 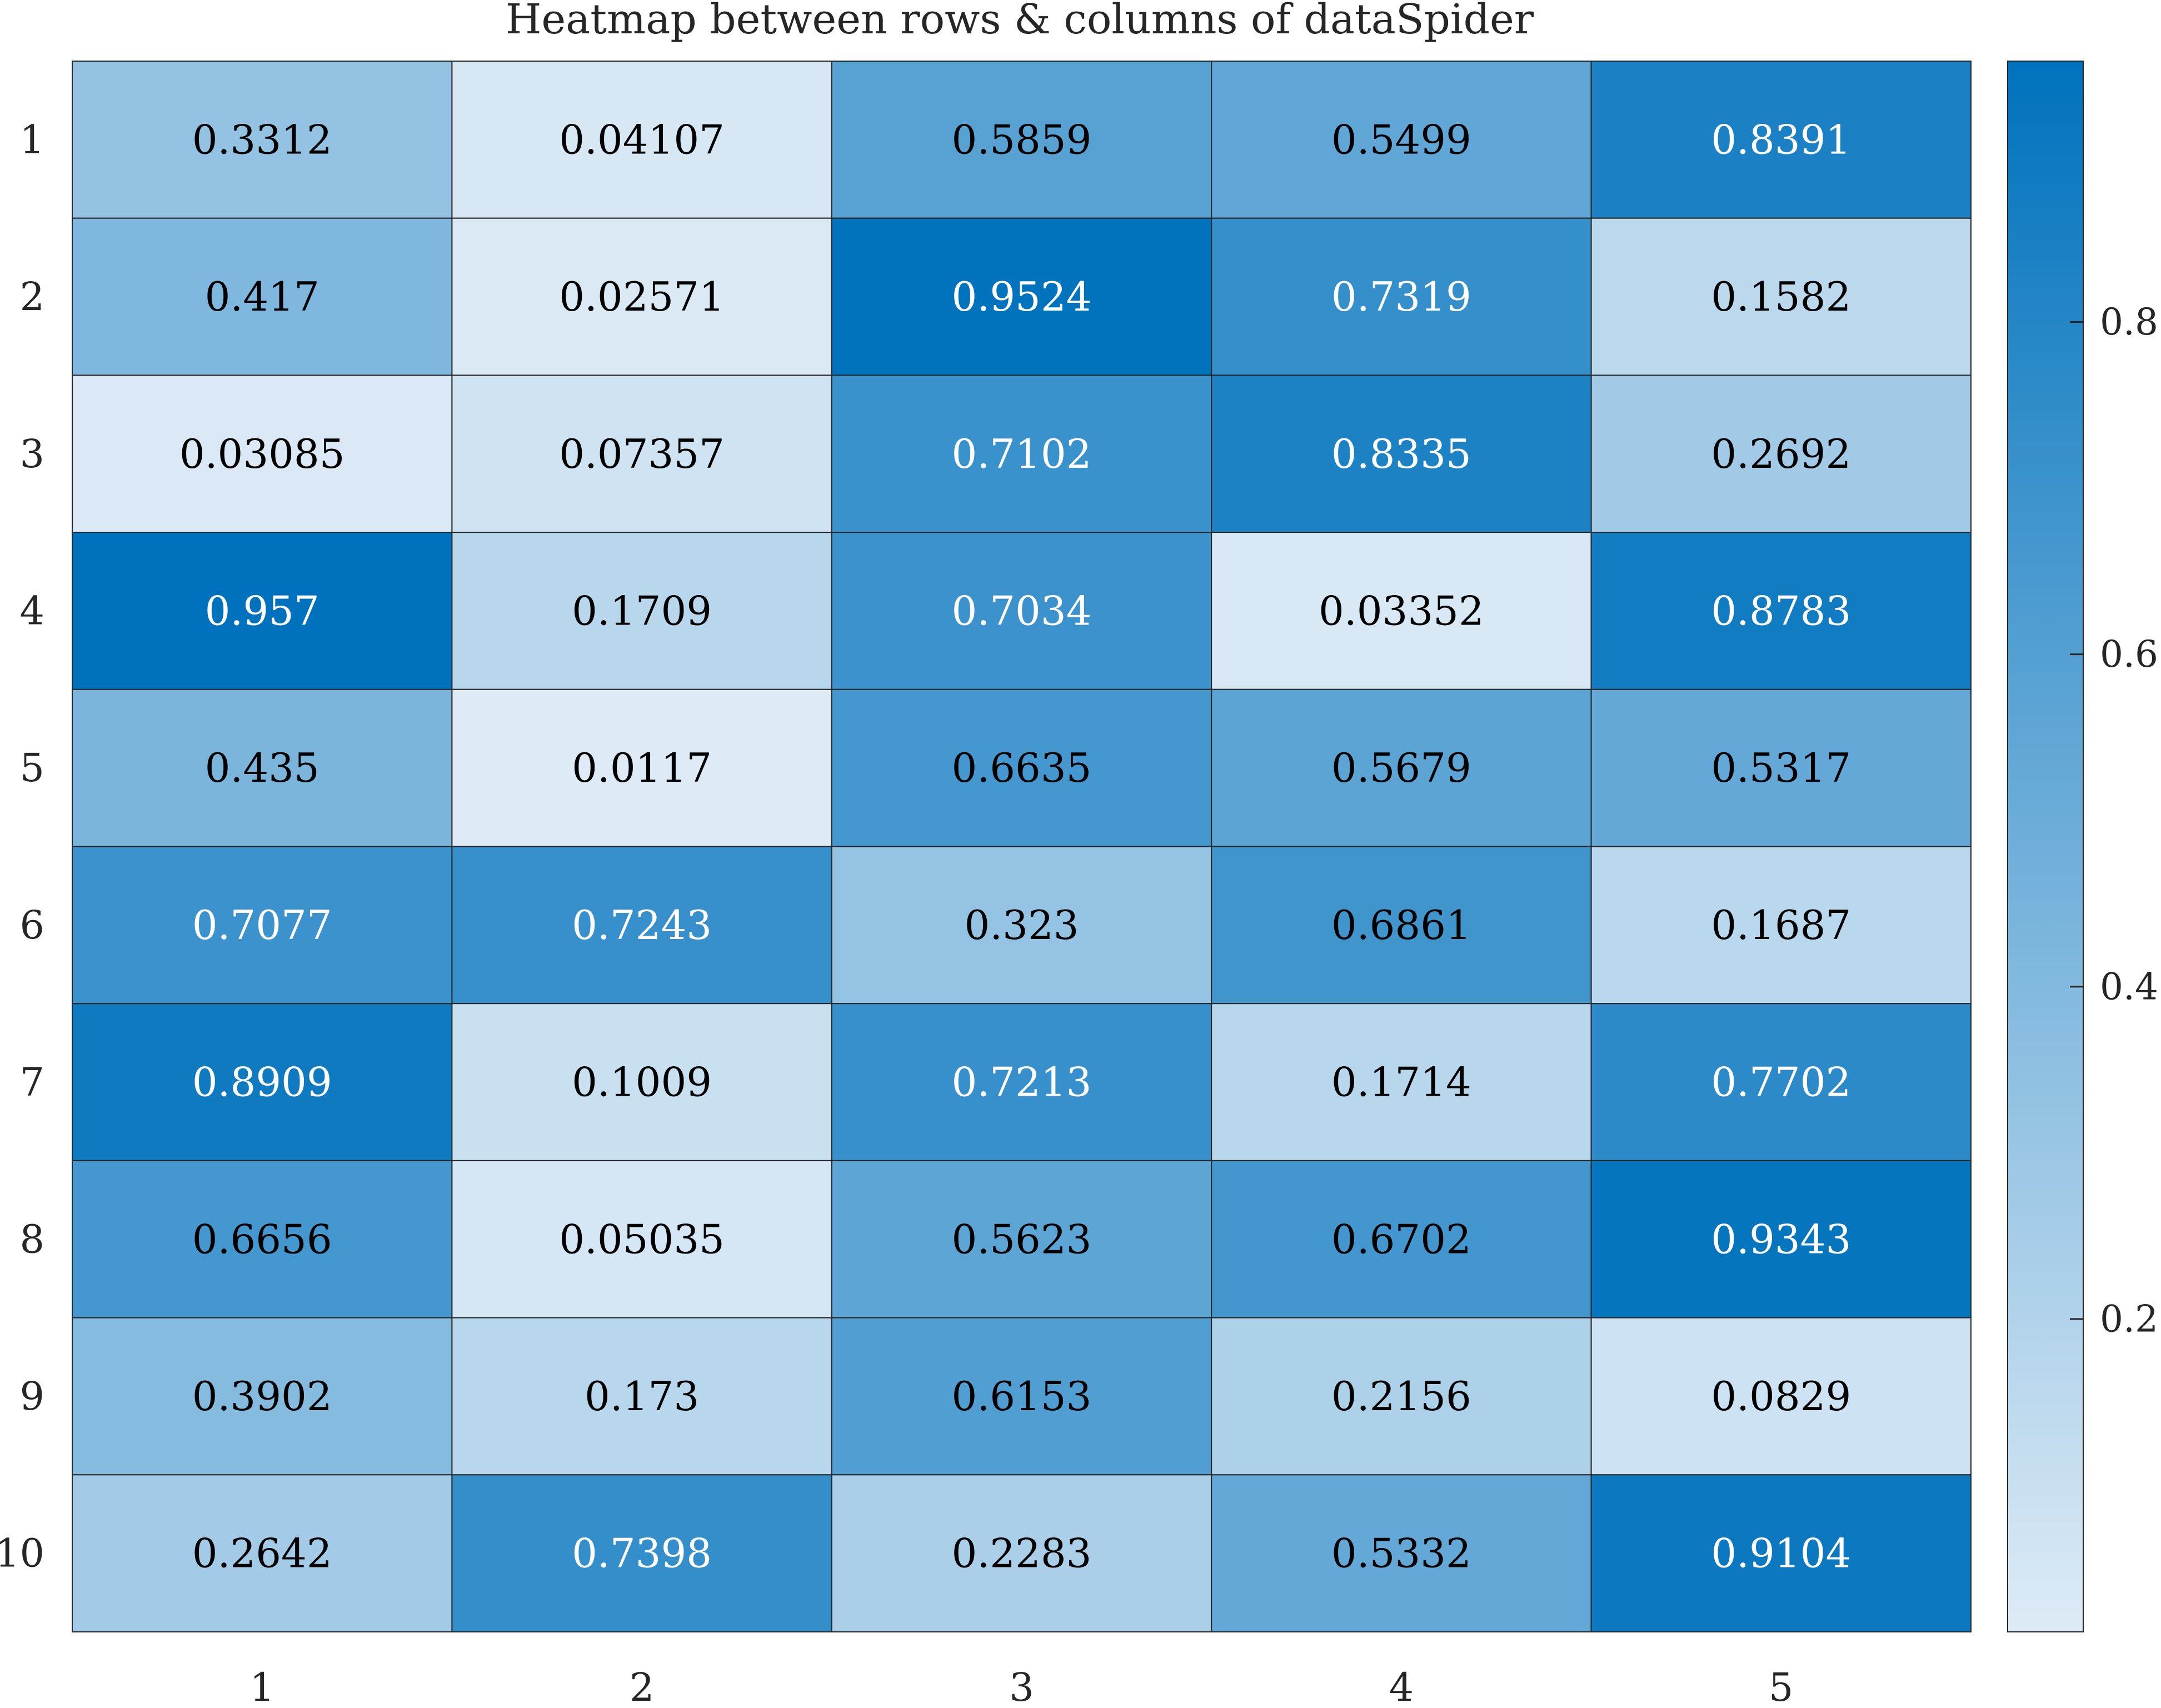 I want to click on cell-value-label: 0.5317, so click(x=1781, y=768).